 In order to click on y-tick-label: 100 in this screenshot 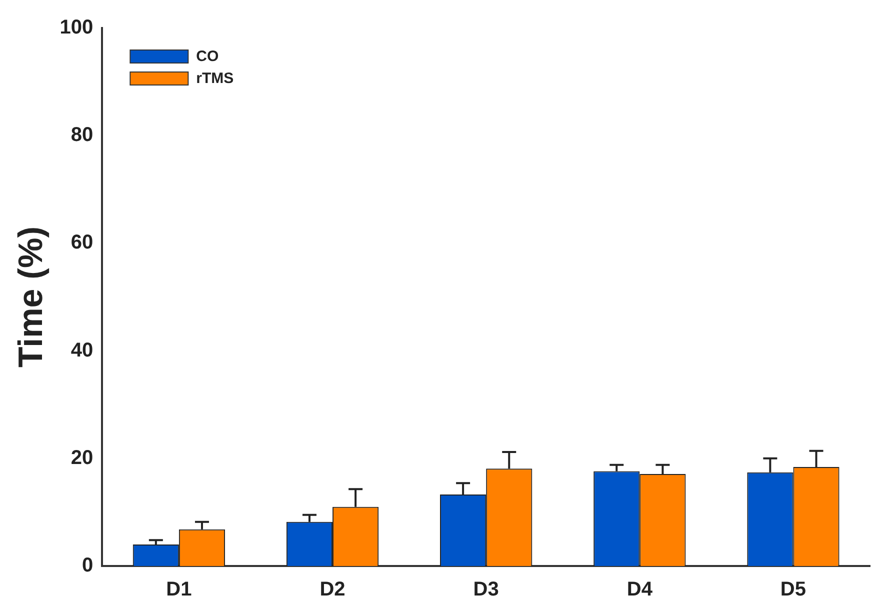, I will do `click(77, 27)`.